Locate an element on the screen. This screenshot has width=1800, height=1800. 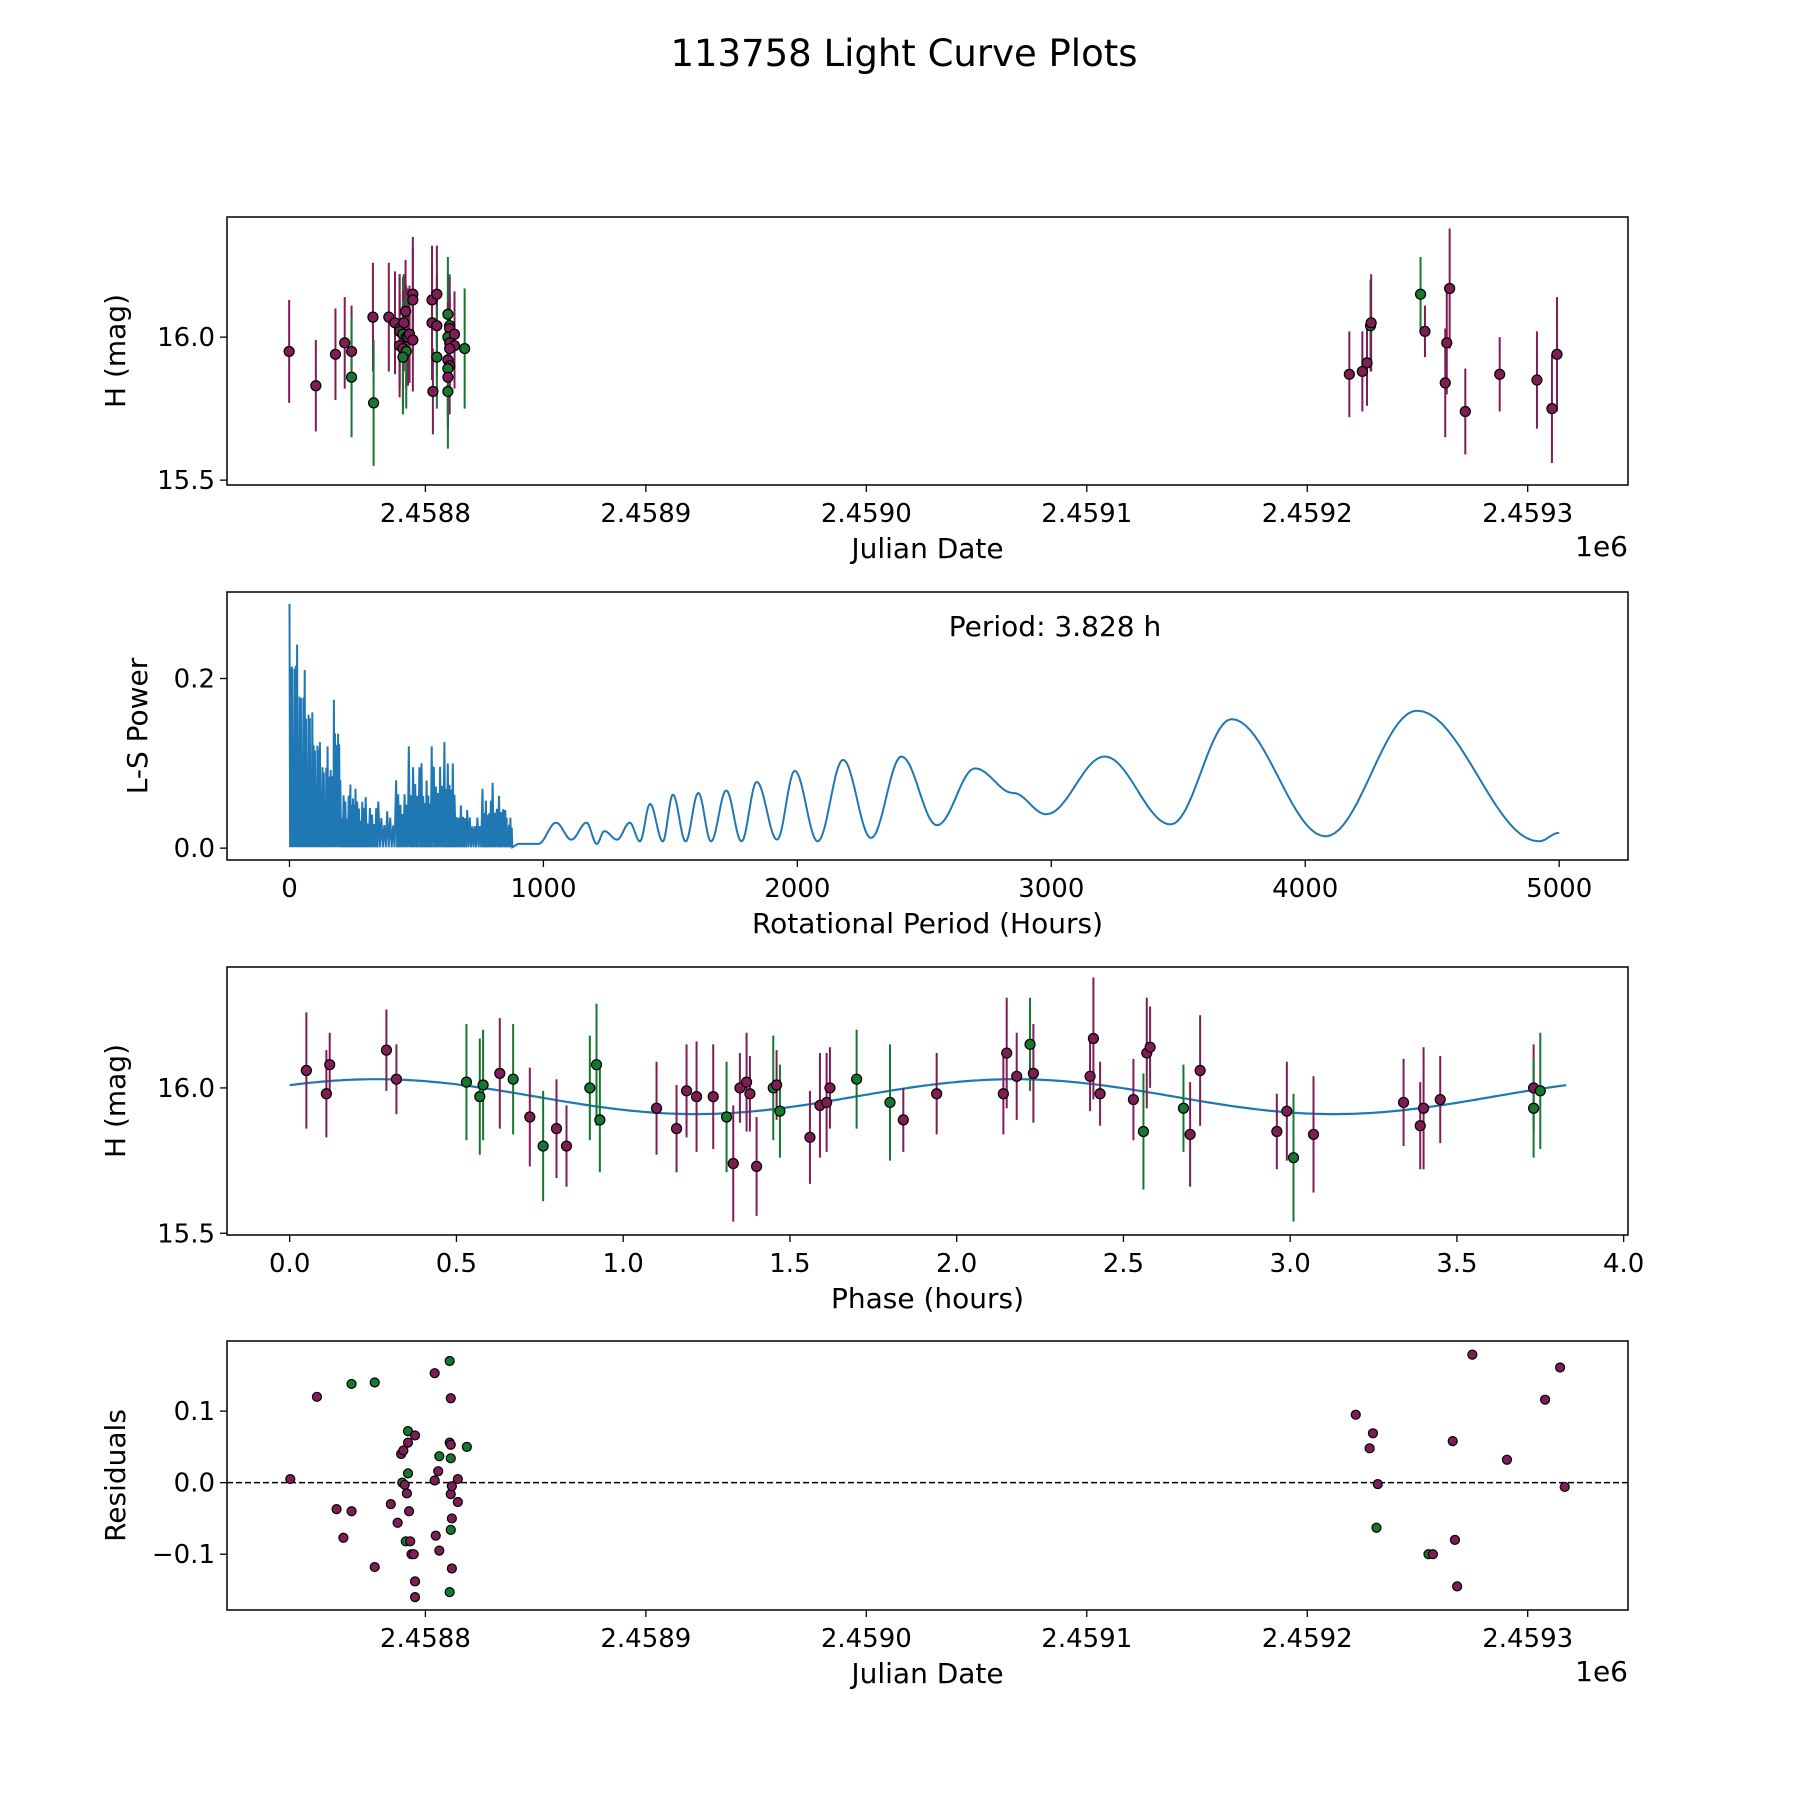
y-axis-label: Residuals is located at coordinates (115, 1475).